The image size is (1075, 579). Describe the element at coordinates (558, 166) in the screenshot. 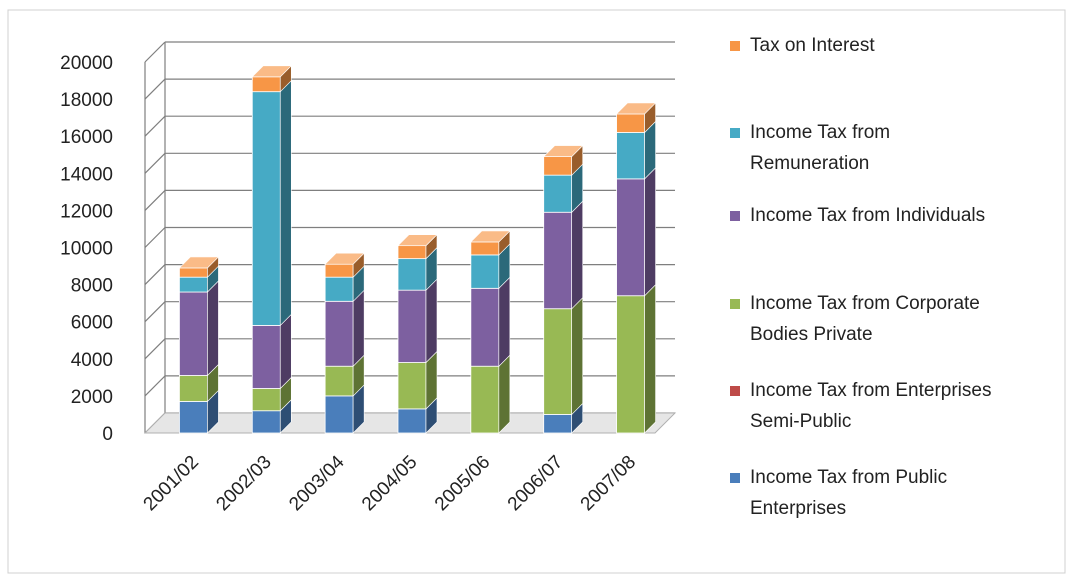

I see `bar-segment-2006/07-tax-on-interest` at that location.